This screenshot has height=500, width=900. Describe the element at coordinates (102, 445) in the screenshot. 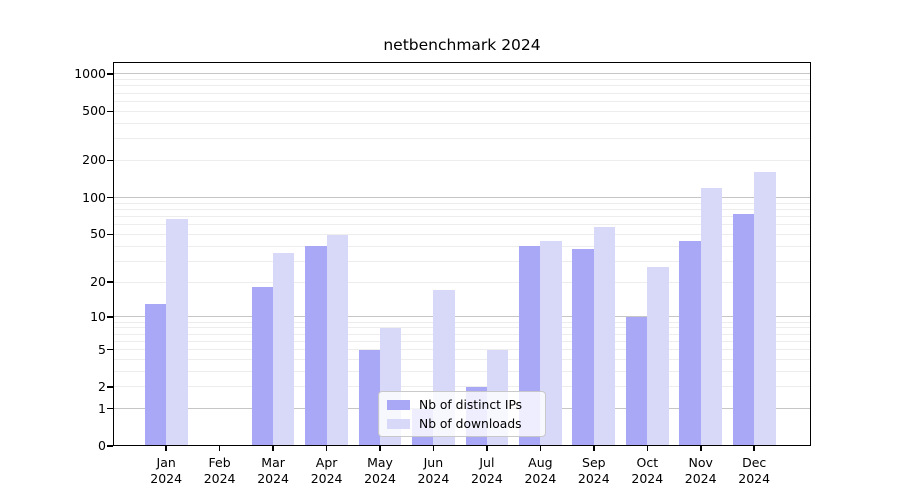

I see `y-tick-label-0: 0` at that location.